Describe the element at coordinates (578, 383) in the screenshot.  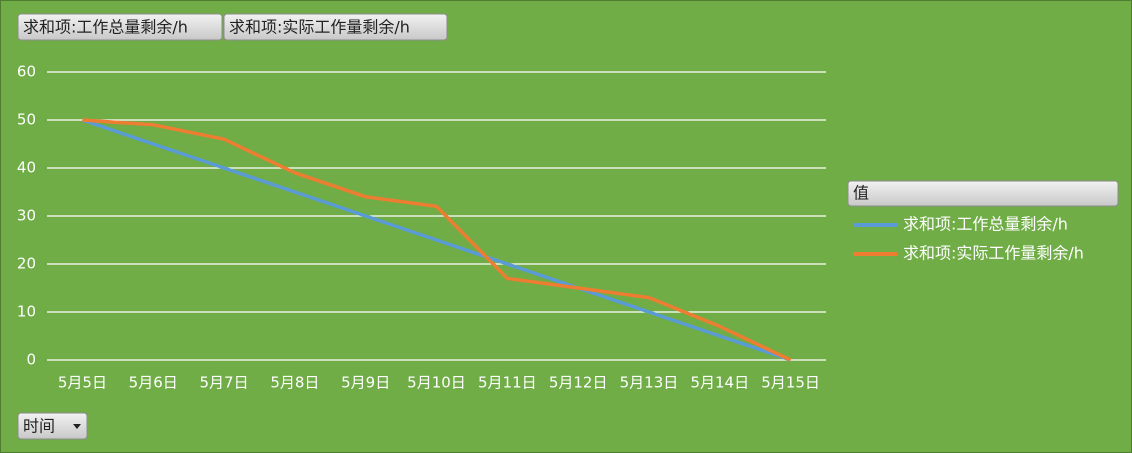
I see `x-tick-label: 5月12日` at that location.